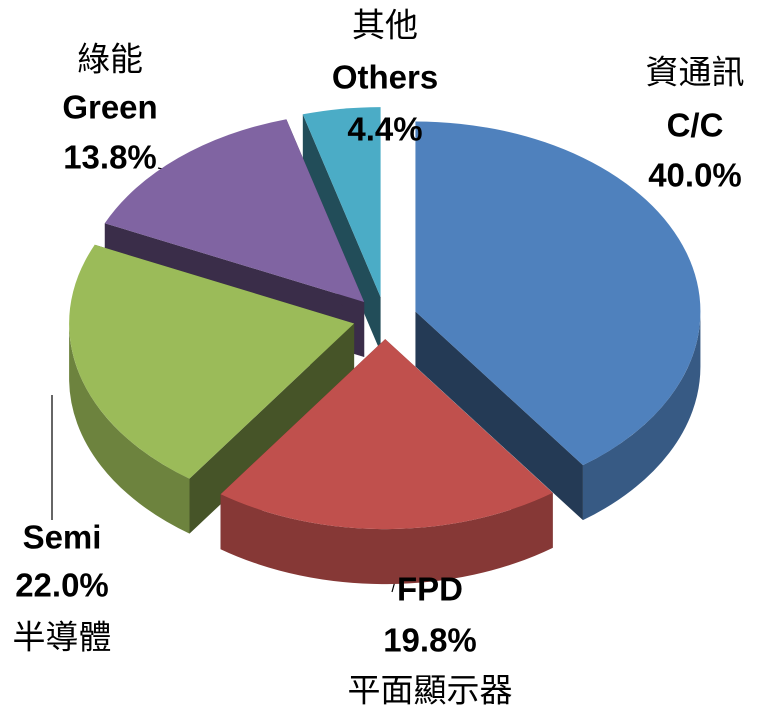  Describe the element at coordinates (385, 25) in the screenshot. I see `category-label-zh: 其他` at that location.